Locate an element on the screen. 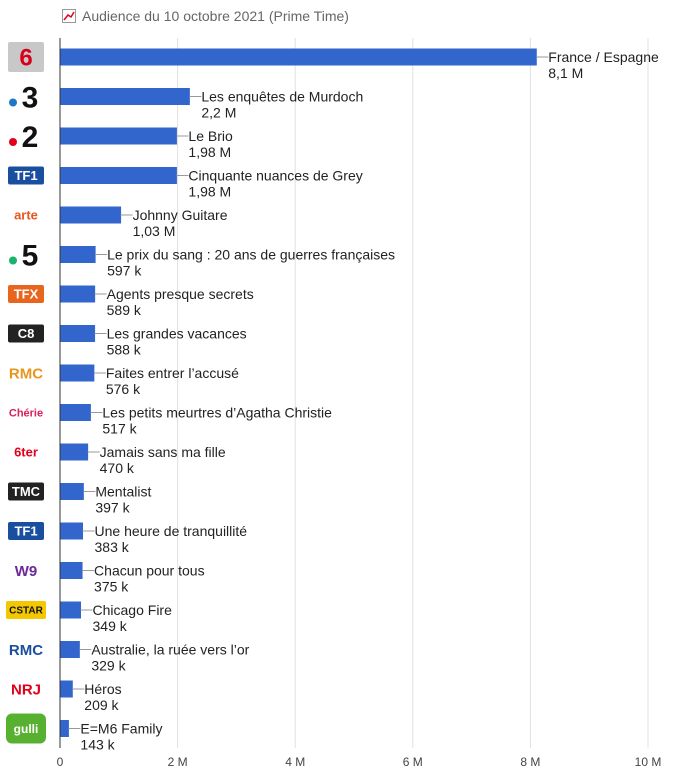 The height and width of the screenshot is (774, 679). svg-text: TMC is located at coordinates (26, 491).